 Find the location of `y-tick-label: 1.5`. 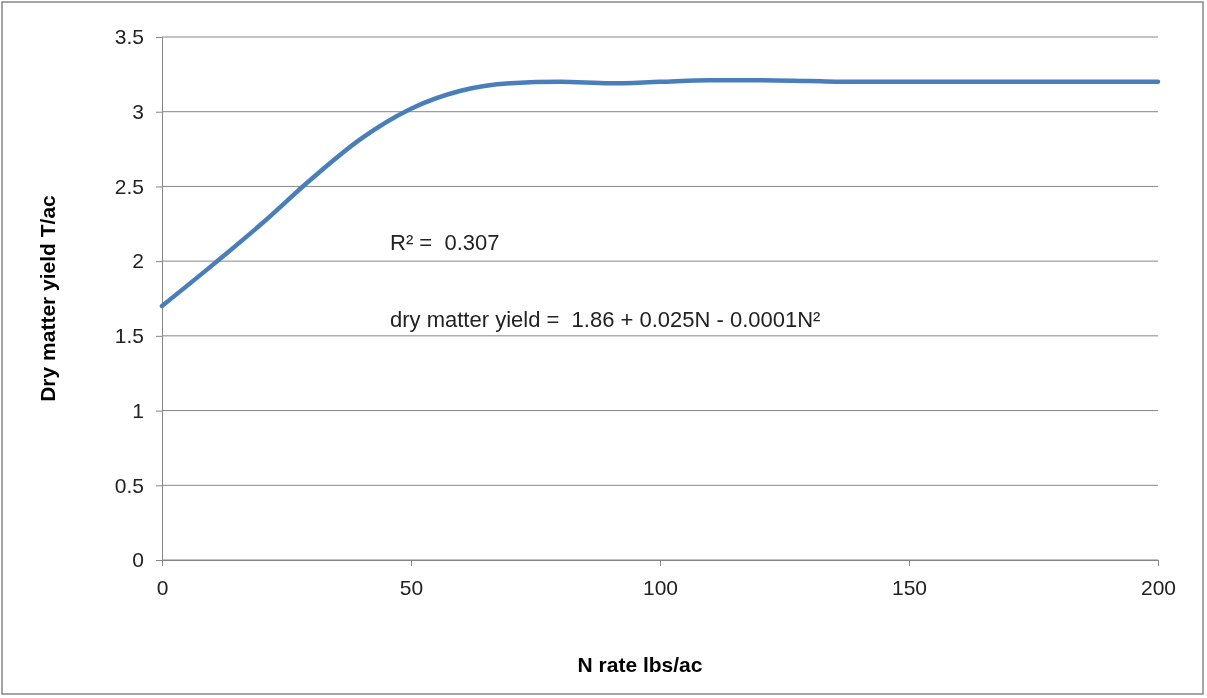

y-tick-label: 1.5 is located at coordinates (129, 336).